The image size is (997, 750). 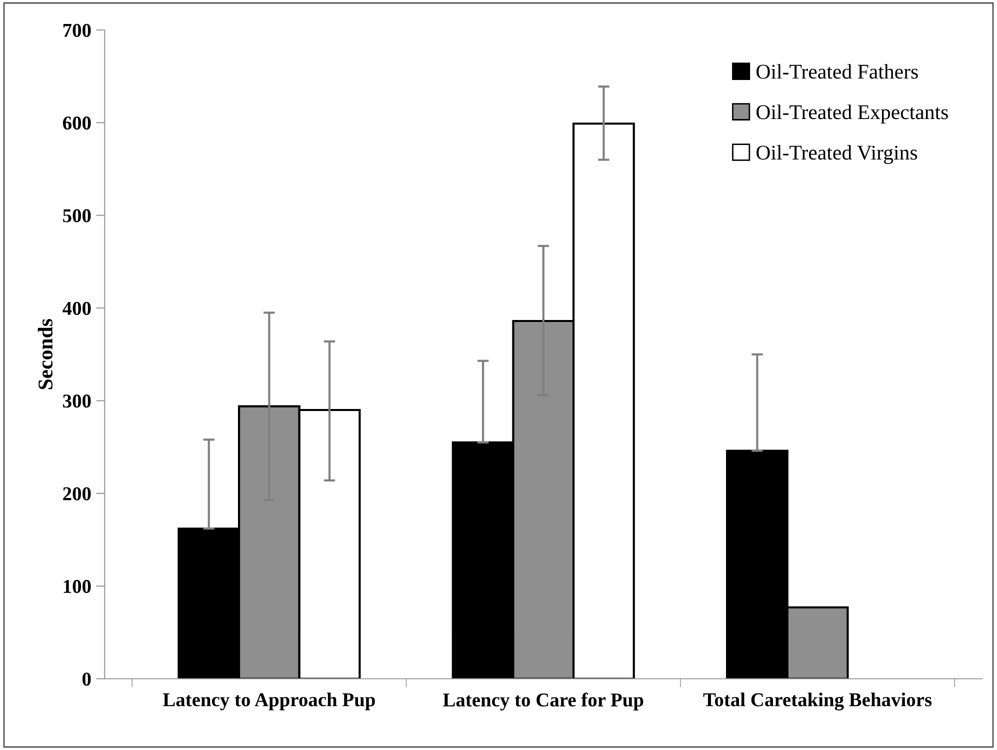 What do you see at coordinates (77, 30) in the screenshot?
I see `y-tick-label: 700` at bounding box center [77, 30].